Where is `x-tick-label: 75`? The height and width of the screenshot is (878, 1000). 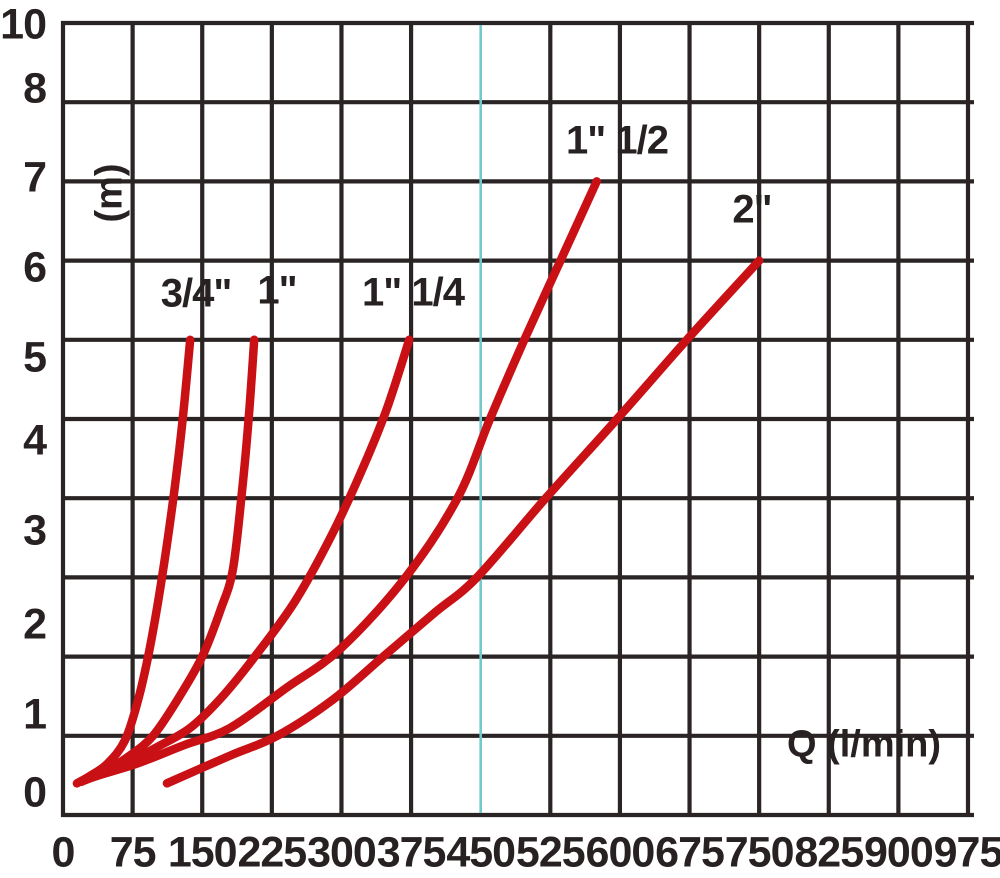
x-tick-label: 75 is located at coordinates (133, 852).